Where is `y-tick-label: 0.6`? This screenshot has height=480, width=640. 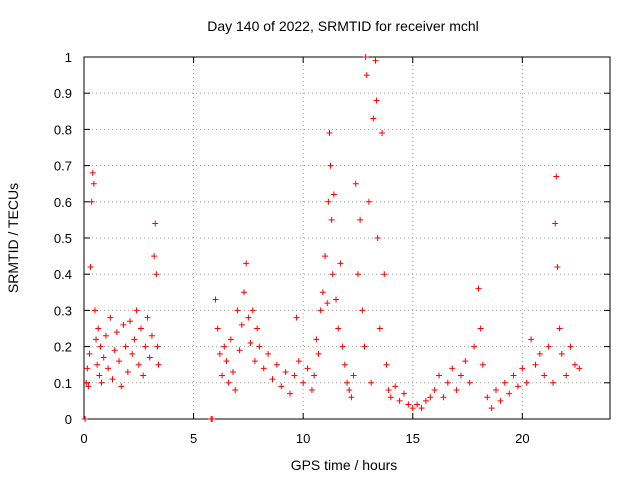
y-tick-label: 0.6 is located at coordinates (63, 202).